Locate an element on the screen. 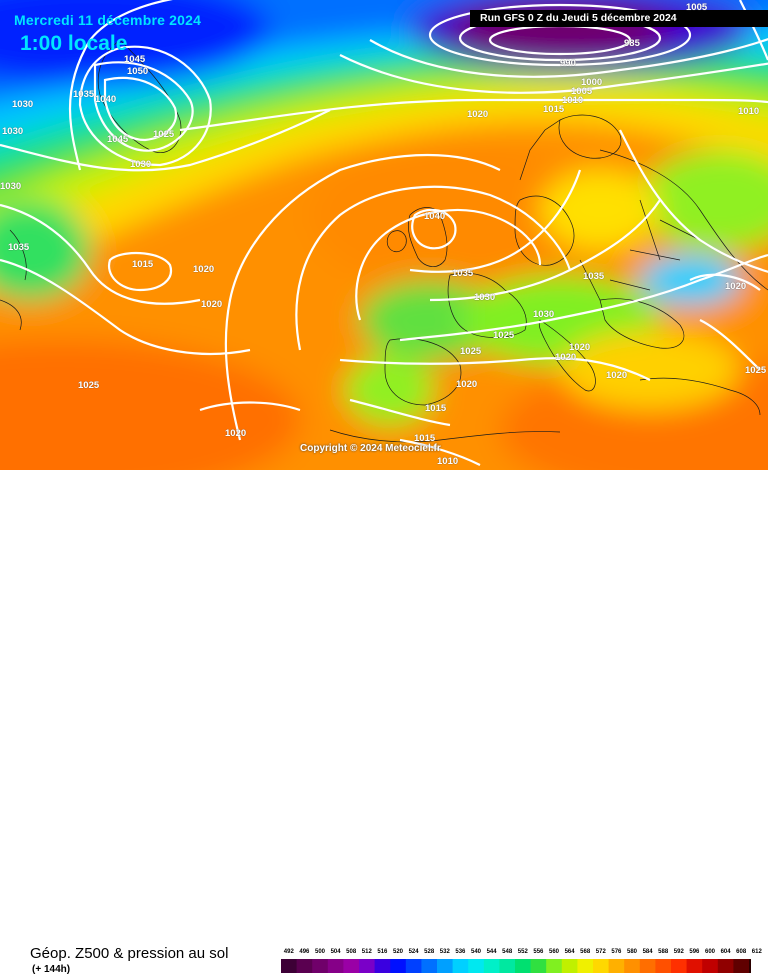  color-scale-tick: 612 is located at coordinates (756, 952).